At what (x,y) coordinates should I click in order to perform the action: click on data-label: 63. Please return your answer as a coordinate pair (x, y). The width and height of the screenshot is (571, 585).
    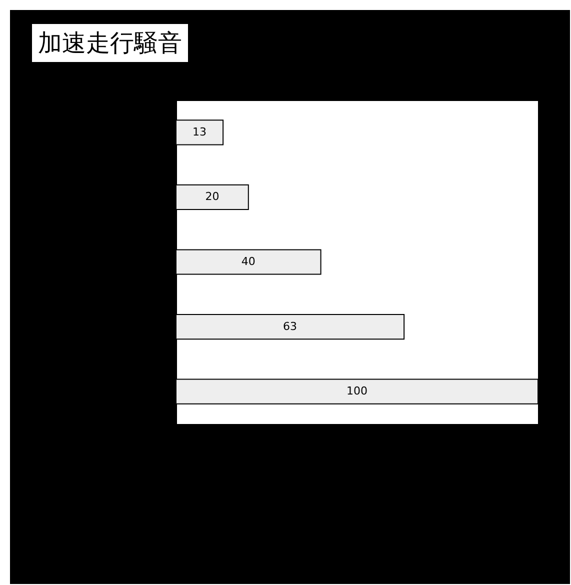
    Looking at the image, I should click on (290, 326).